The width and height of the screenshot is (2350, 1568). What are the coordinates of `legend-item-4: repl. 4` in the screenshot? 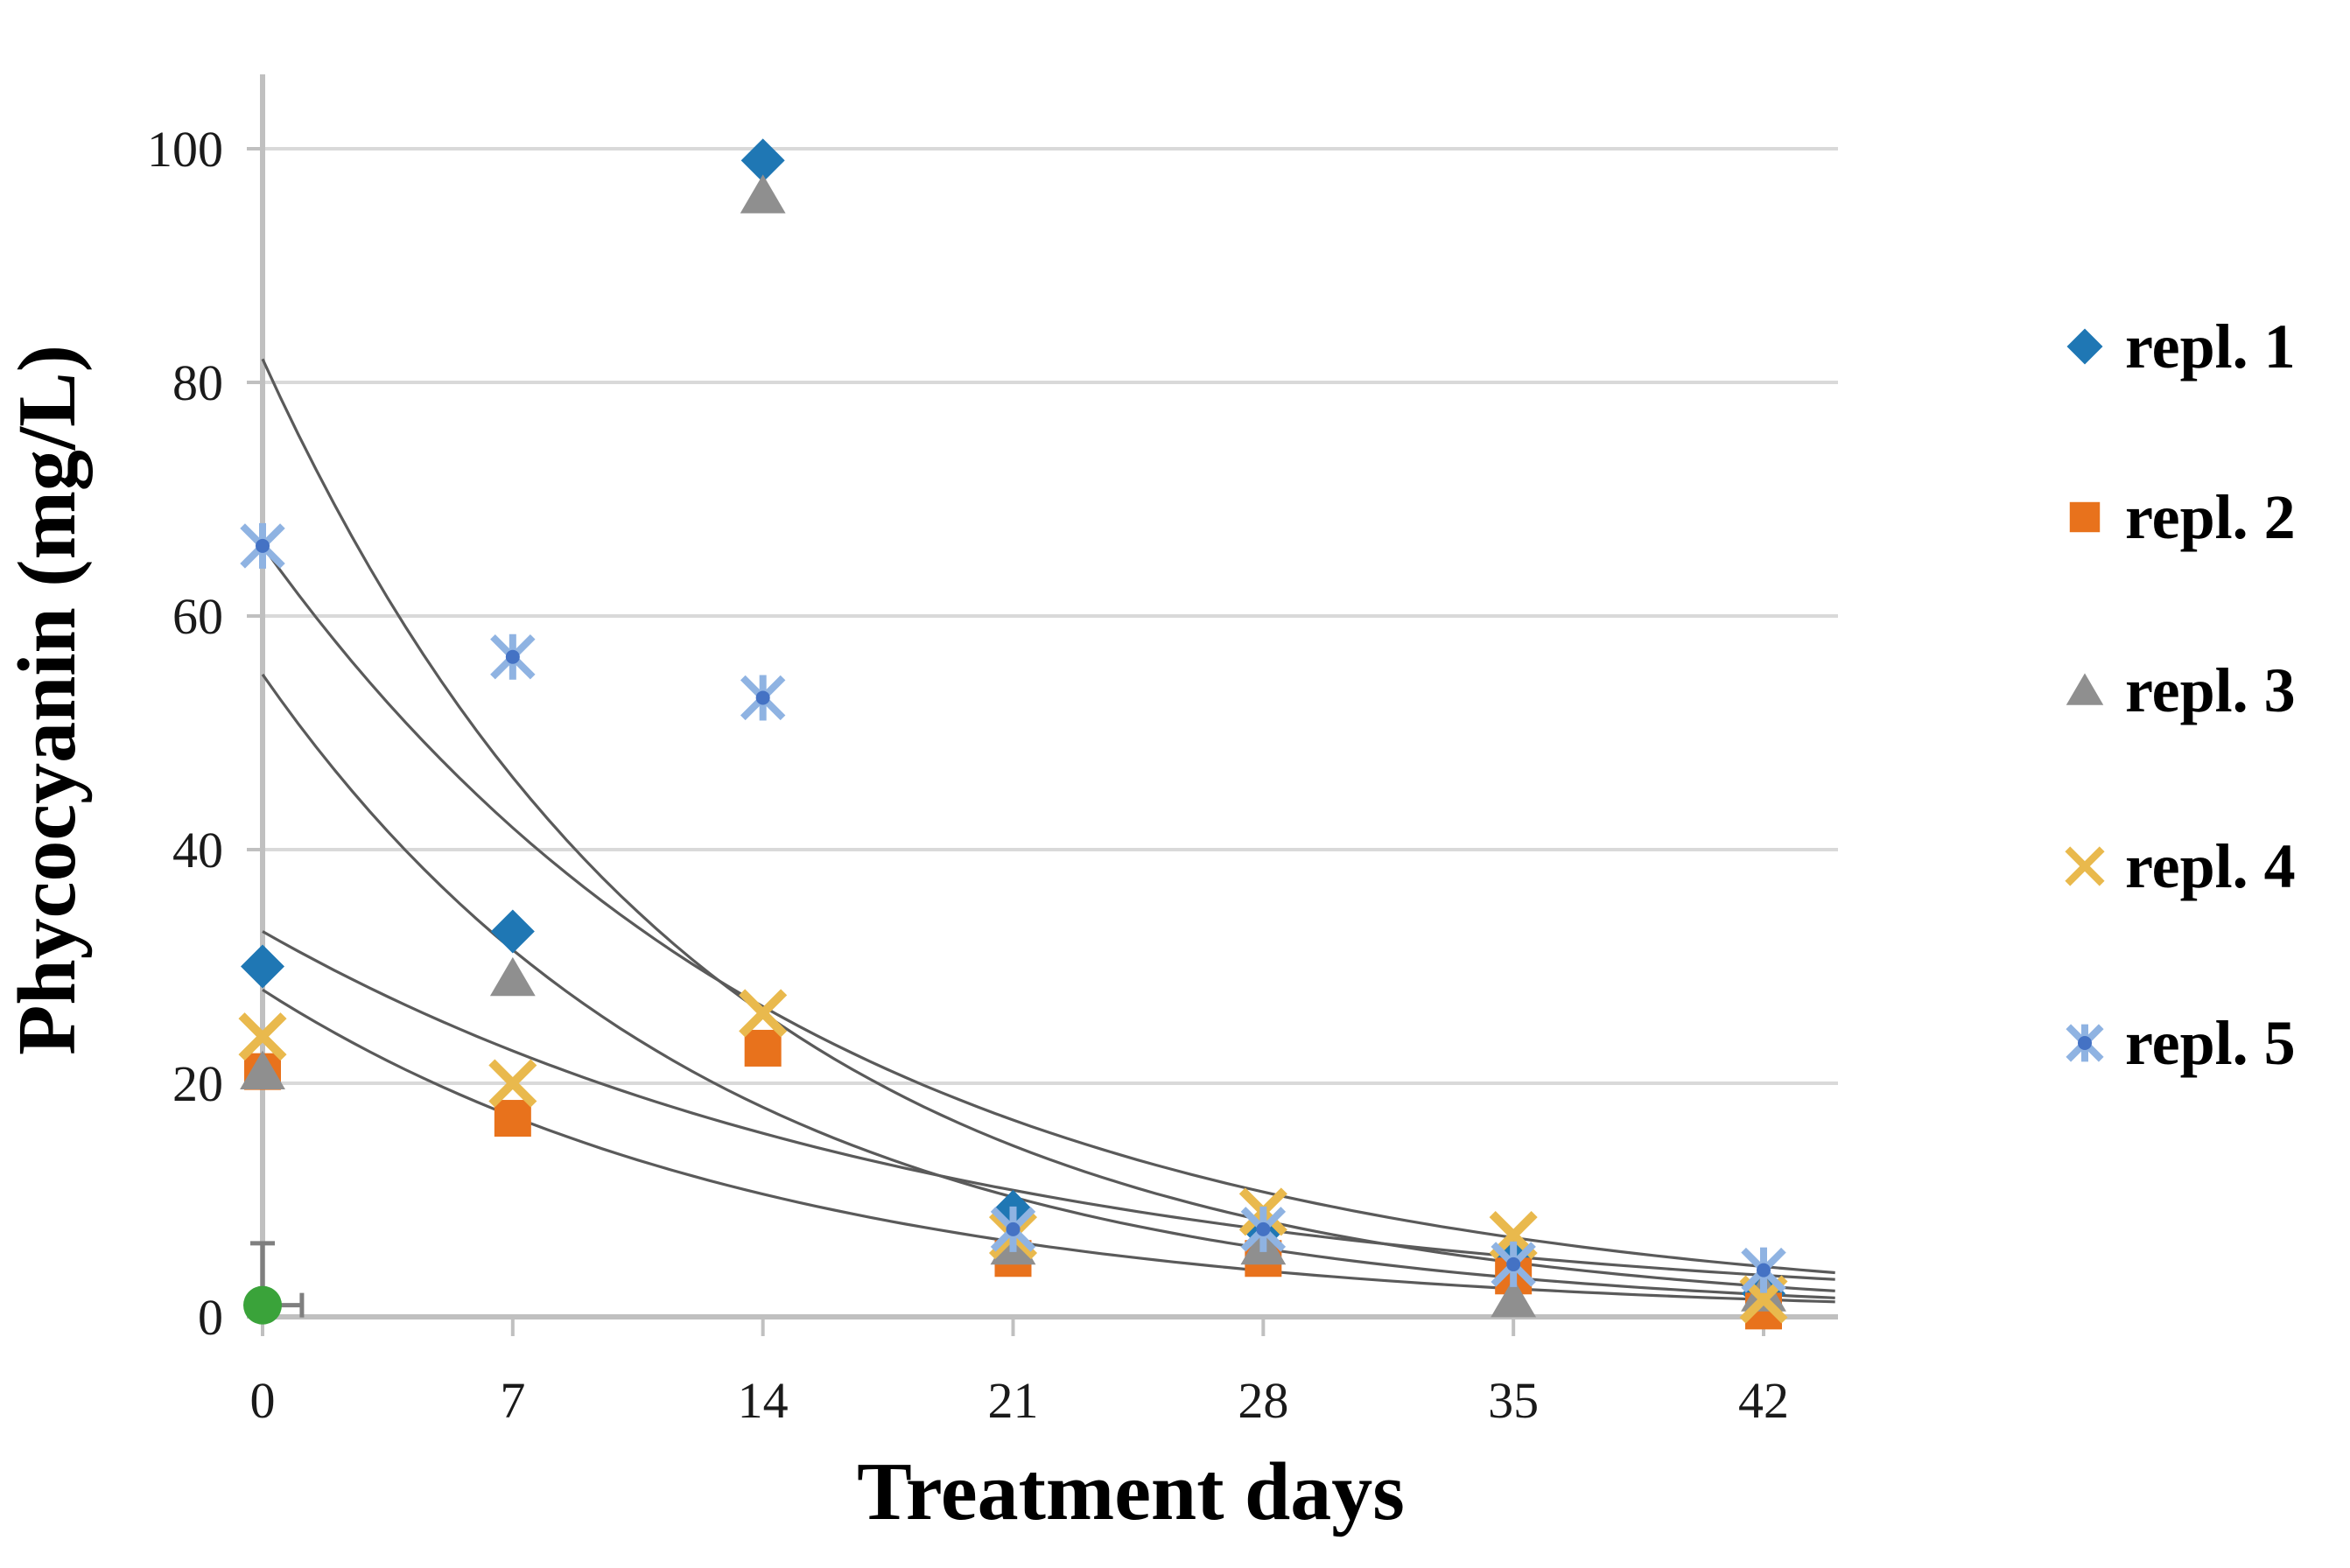 It's located at (2180, 866).